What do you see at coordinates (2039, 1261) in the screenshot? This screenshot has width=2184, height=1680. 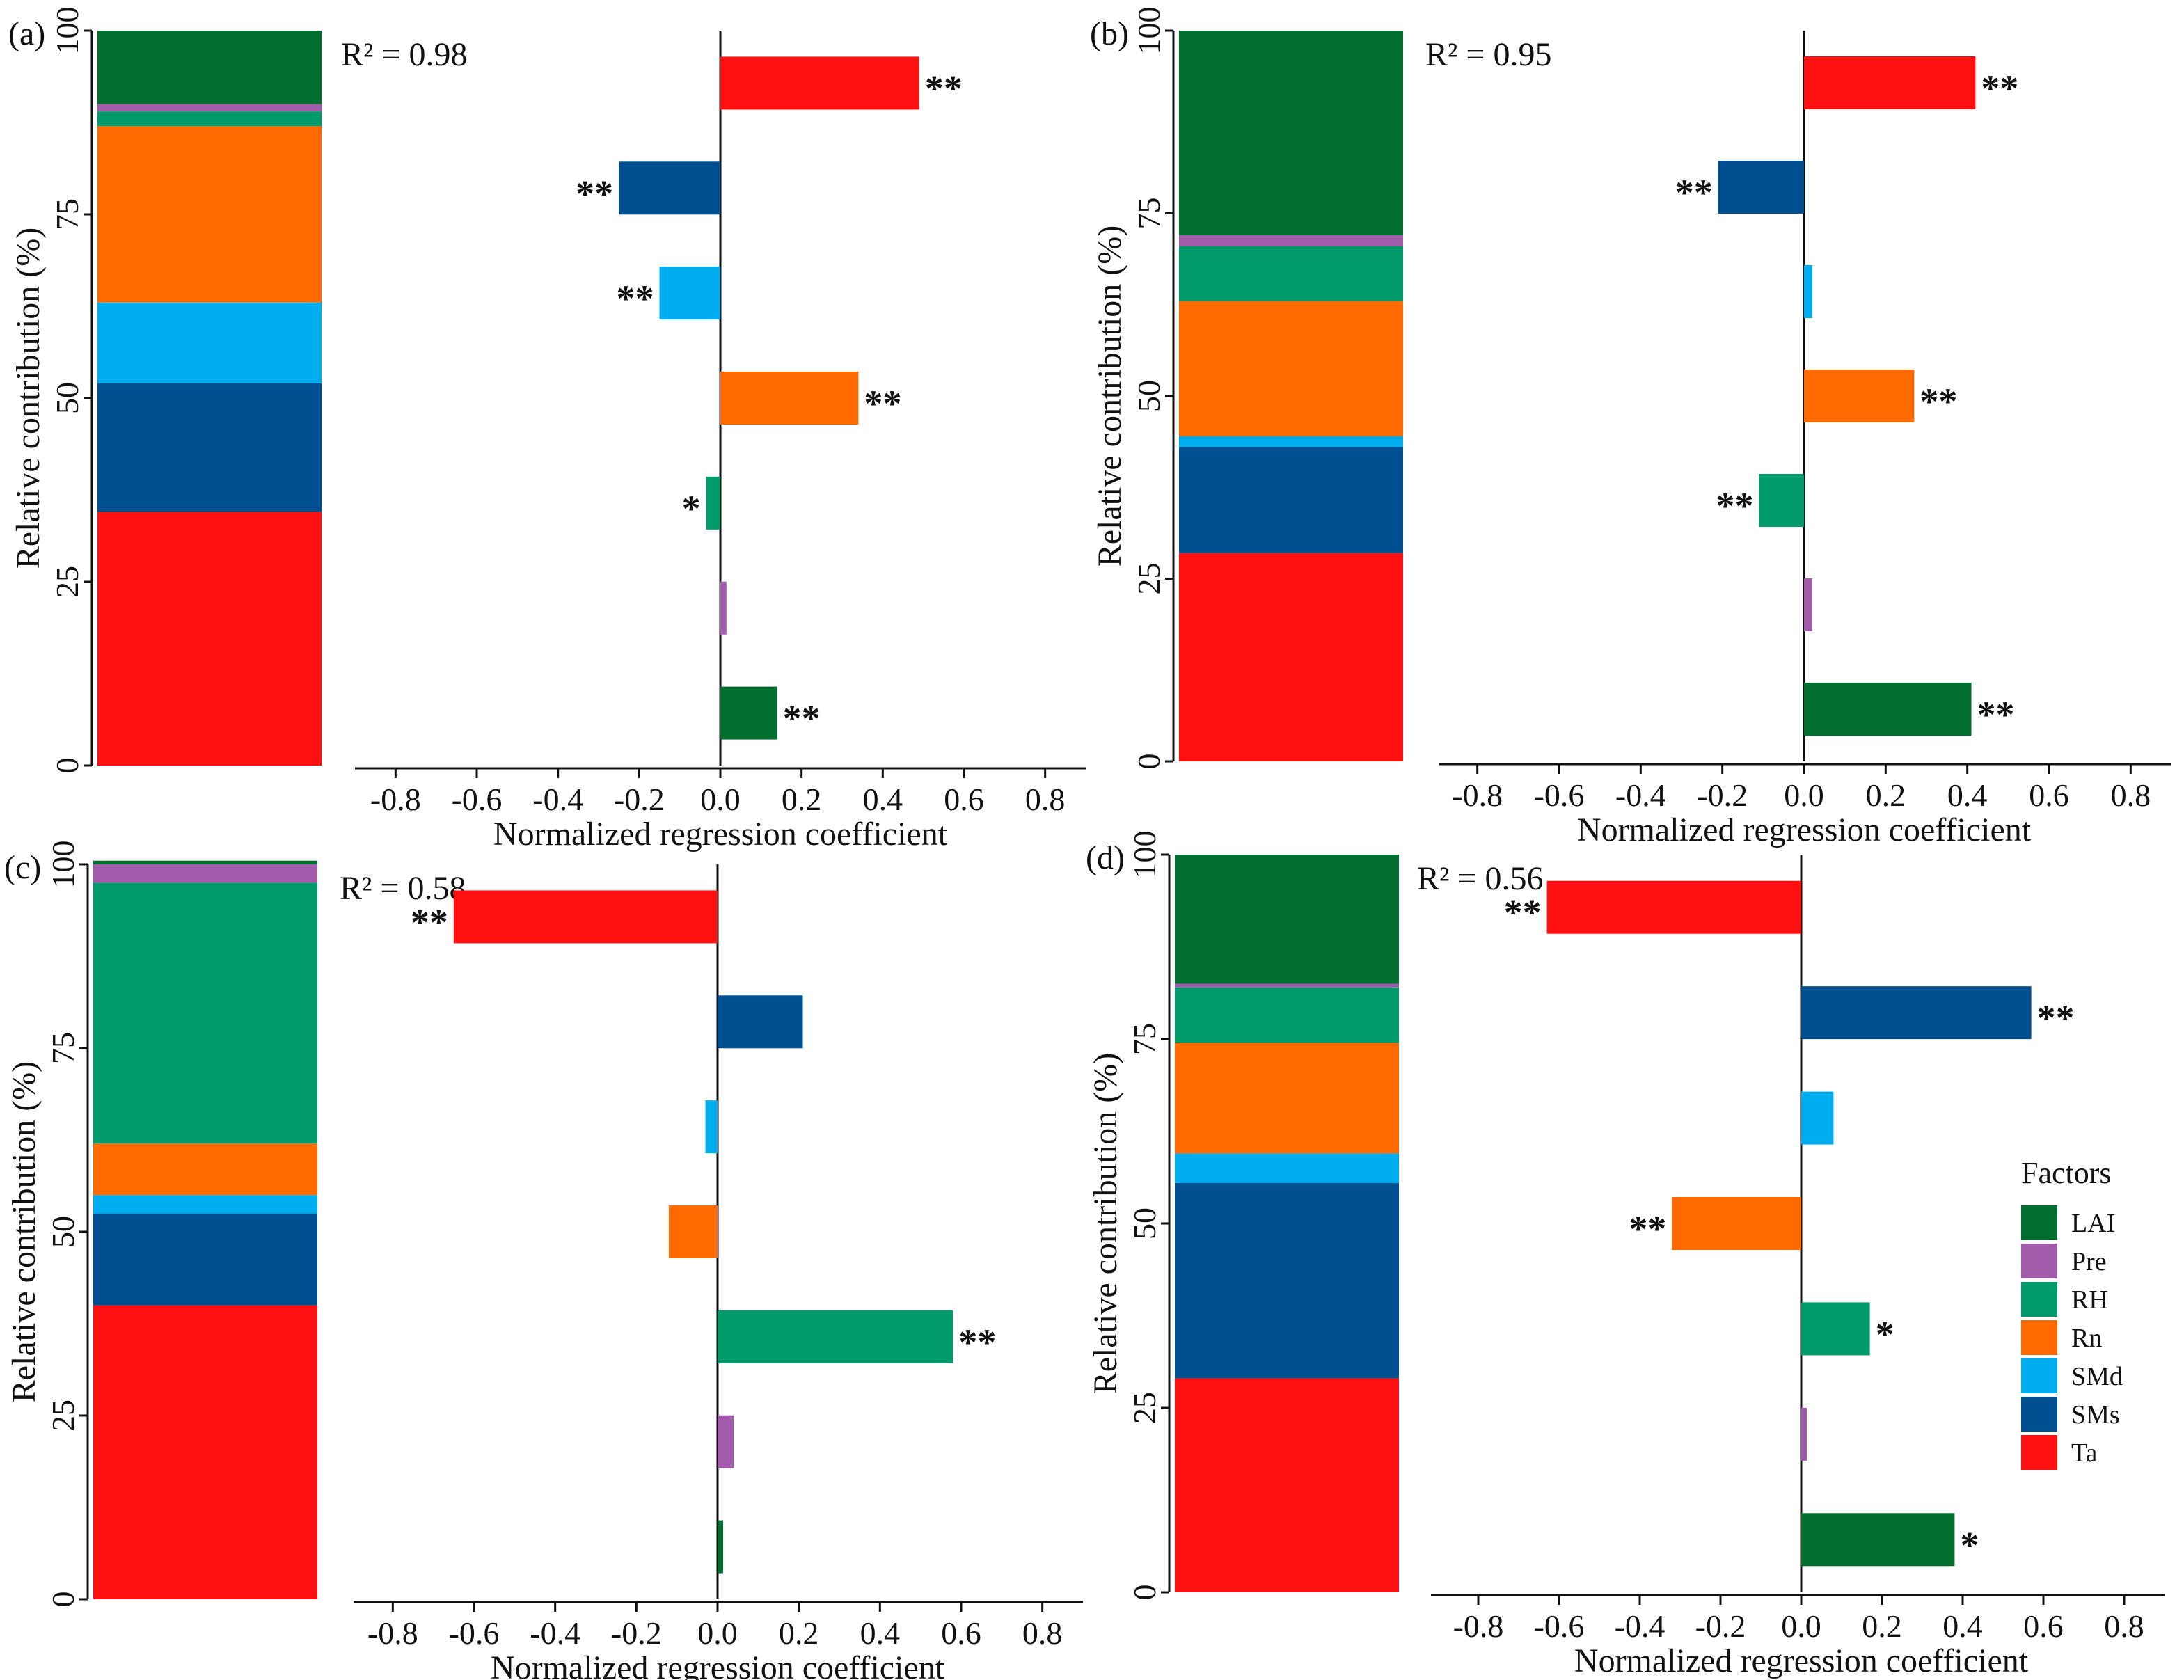 I see `legend-swatch-pre` at bounding box center [2039, 1261].